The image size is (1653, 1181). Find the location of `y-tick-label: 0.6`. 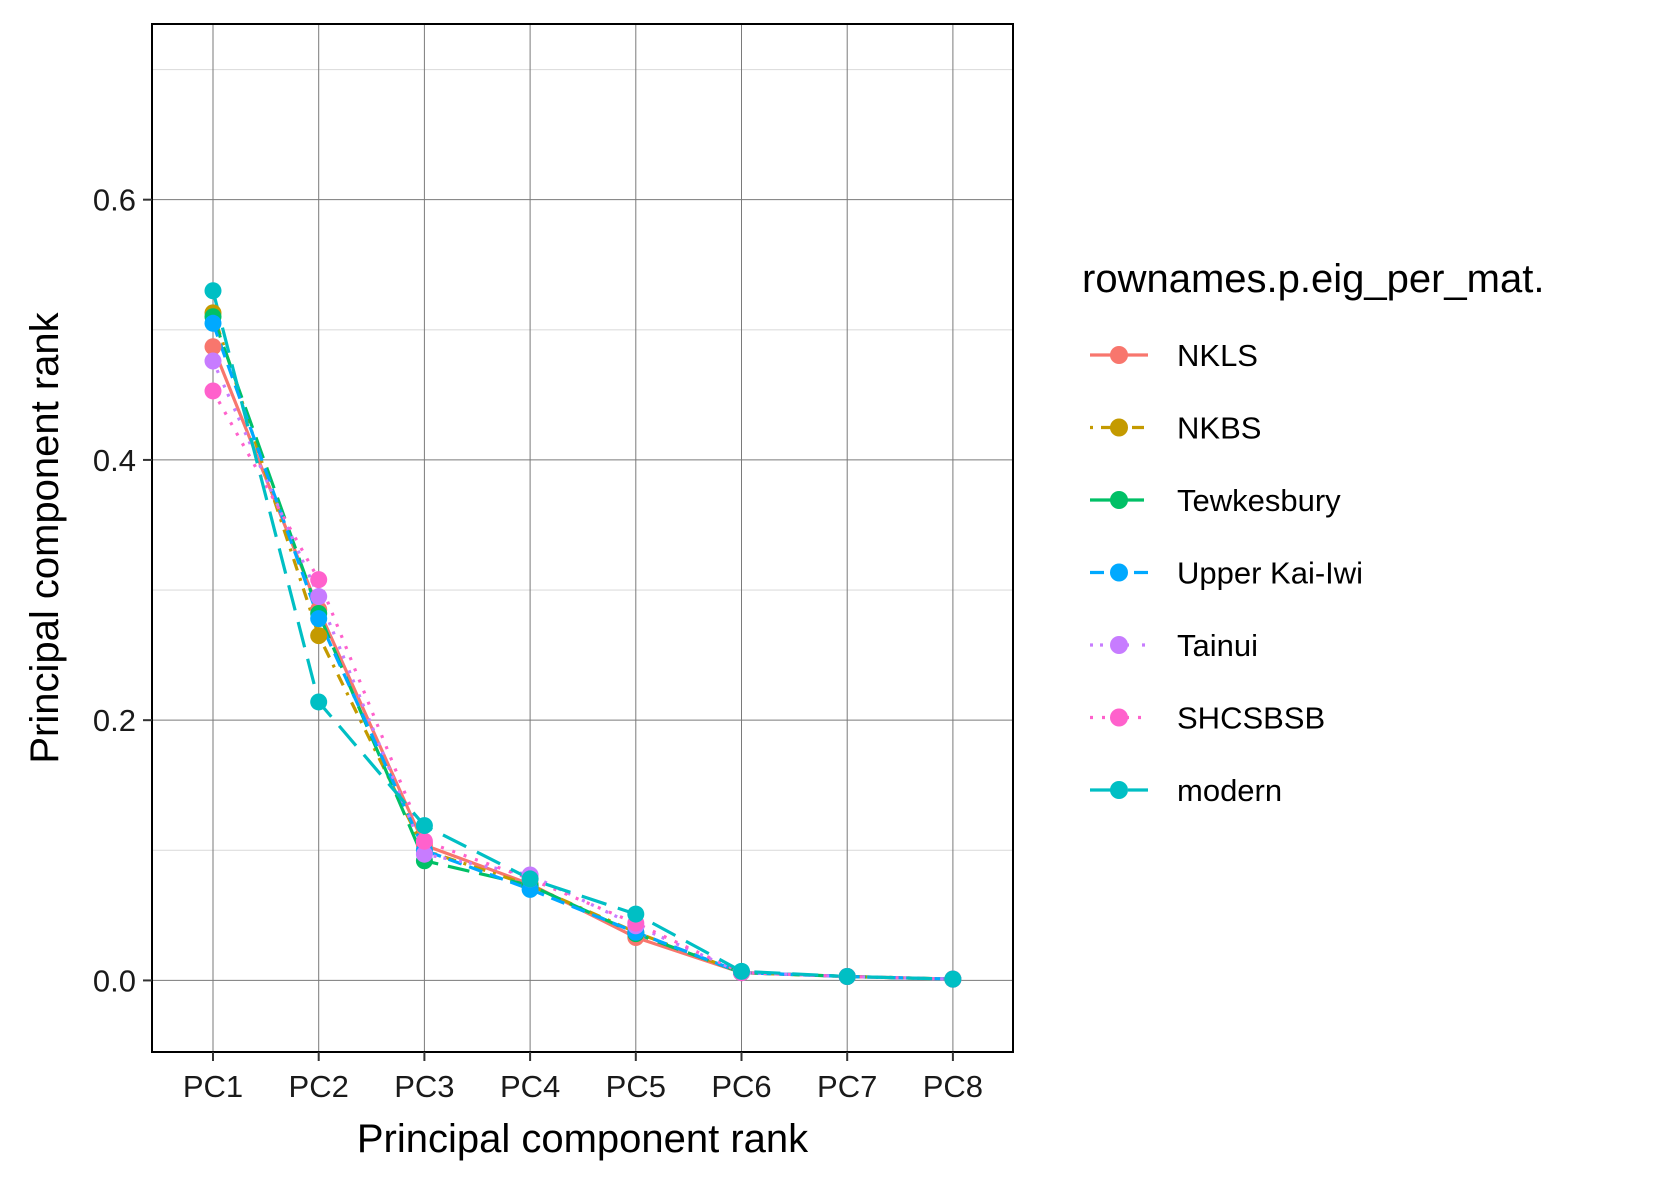

y-tick-label: 0.6 is located at coordinates (114, 200).